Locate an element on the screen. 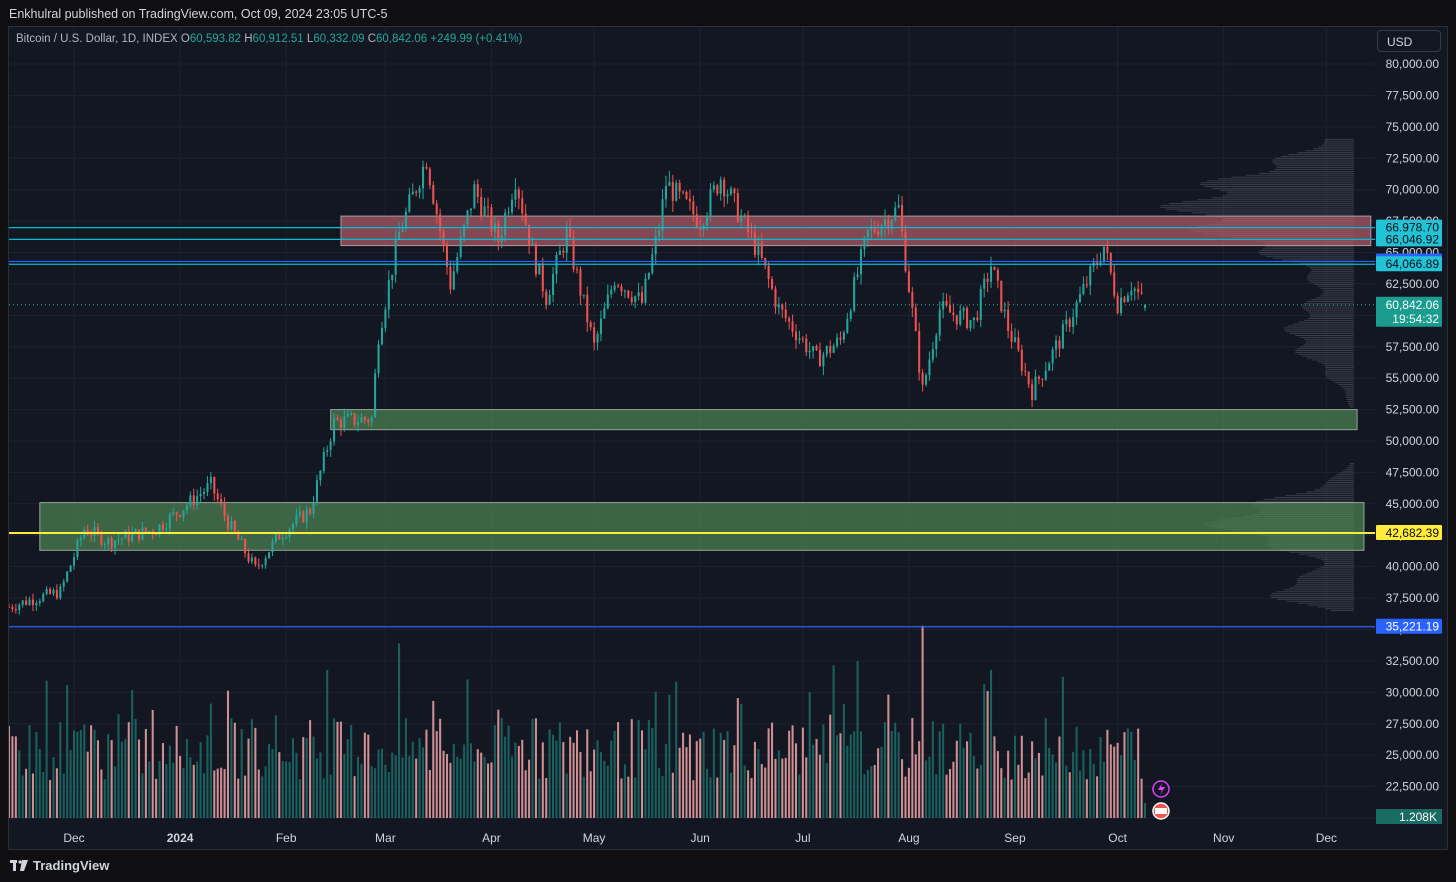  demand-zone is located at coordinates (702, 526).